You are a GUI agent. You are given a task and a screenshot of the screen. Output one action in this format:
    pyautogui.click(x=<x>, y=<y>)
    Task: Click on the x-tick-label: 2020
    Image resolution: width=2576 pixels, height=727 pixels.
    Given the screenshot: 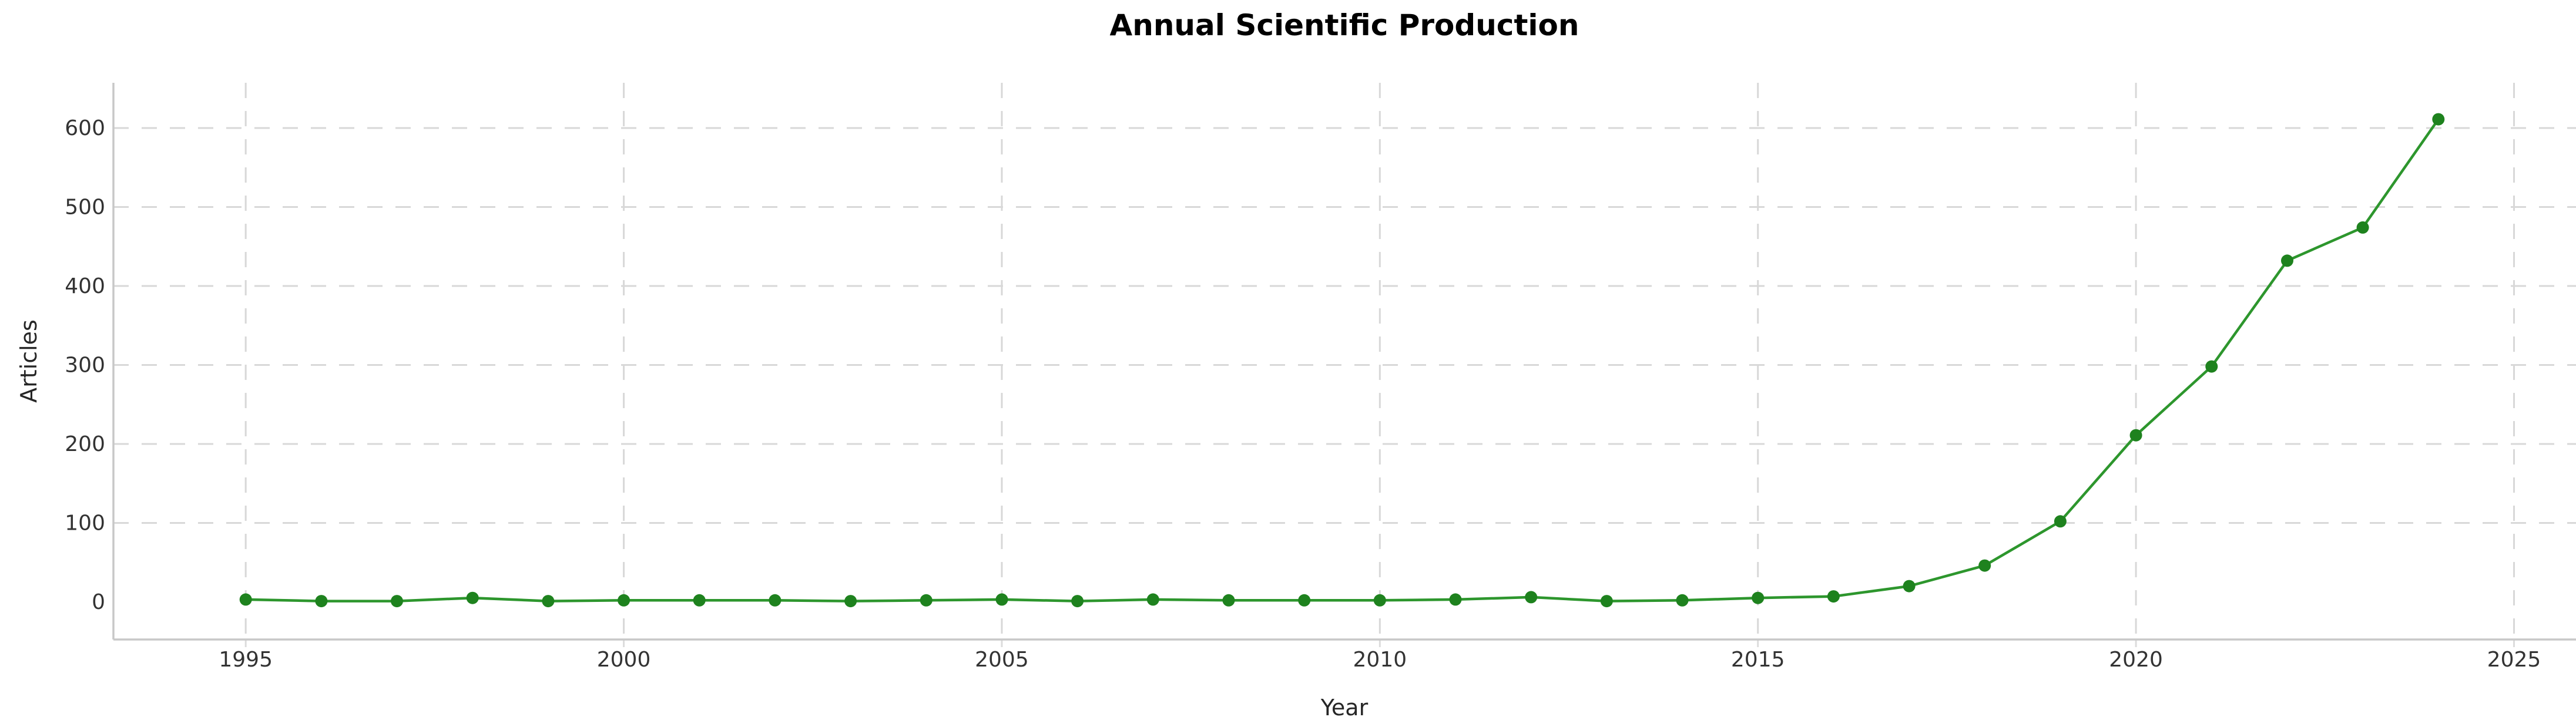 What is the action you would take?
    pyautogui.click(x=2136, y=660)
    